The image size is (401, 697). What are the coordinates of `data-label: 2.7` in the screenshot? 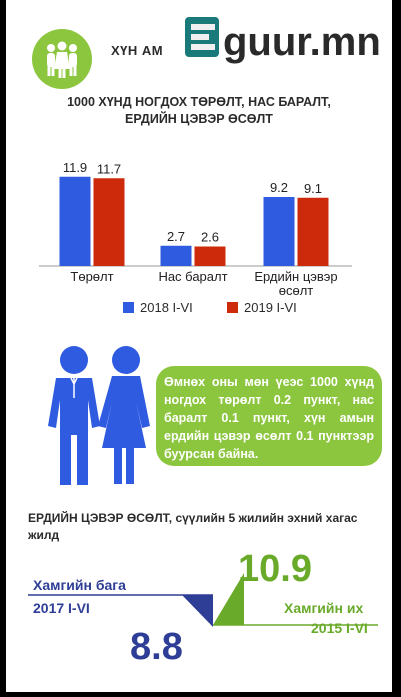 It's located at (176, 236).